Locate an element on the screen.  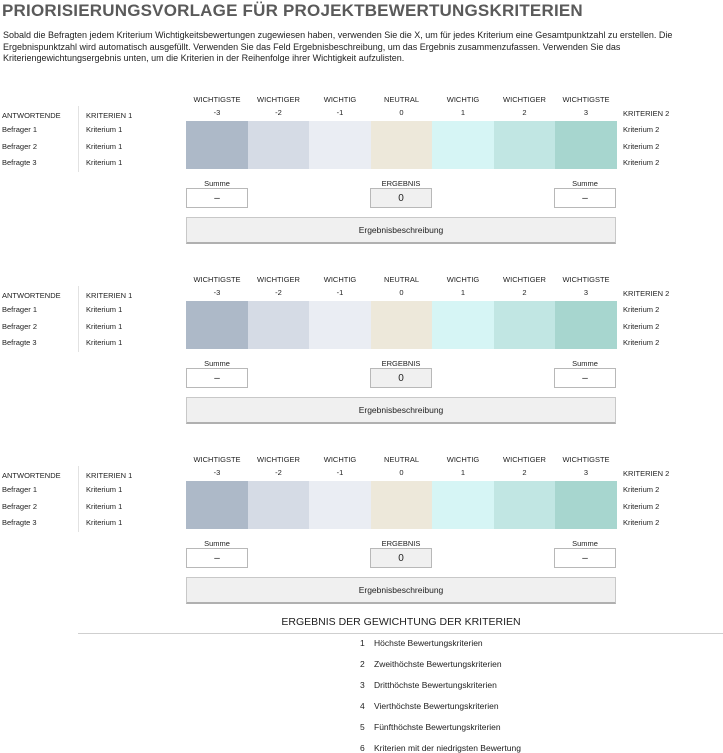
weighting-label: Fünfthöchste Bewertungskriterien is located at coordinates (437, 727).